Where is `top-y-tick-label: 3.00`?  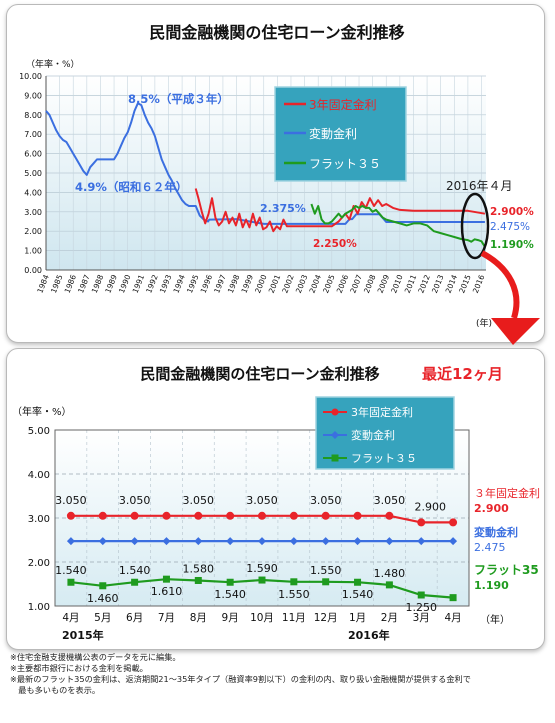
top-y-tick-label: 3.00 is located at coordinates (33, 212).